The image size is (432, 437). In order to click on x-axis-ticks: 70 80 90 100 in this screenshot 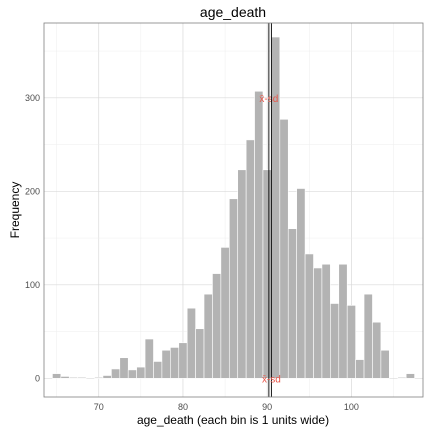, I will do `click(226, 407)`.